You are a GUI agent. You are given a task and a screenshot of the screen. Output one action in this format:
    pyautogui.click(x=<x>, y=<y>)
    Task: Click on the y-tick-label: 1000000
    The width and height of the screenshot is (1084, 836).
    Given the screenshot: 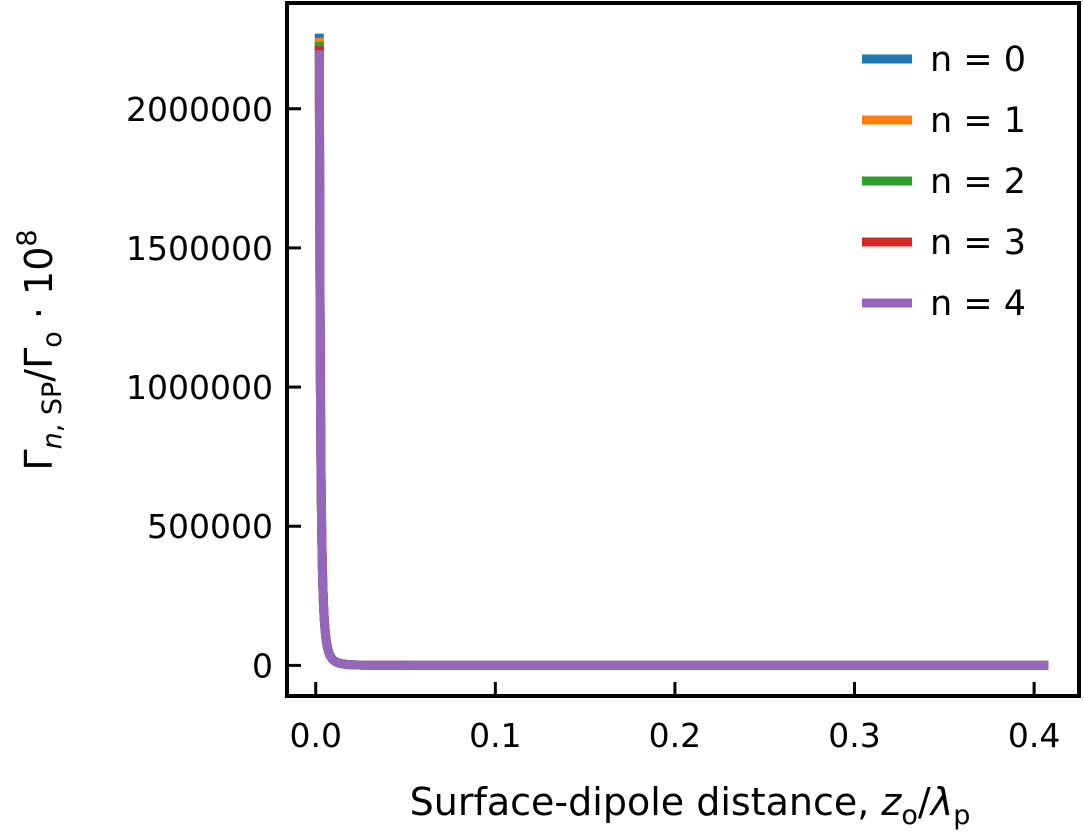 What is the action you would take?
    pyautogui.click(x=199, y=387)
    